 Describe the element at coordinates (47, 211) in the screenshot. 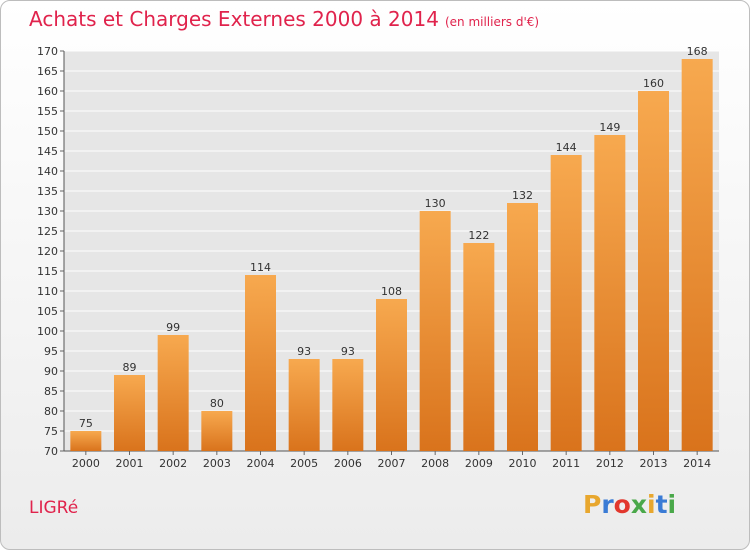

I see `y-tick-label: 130` at that location.